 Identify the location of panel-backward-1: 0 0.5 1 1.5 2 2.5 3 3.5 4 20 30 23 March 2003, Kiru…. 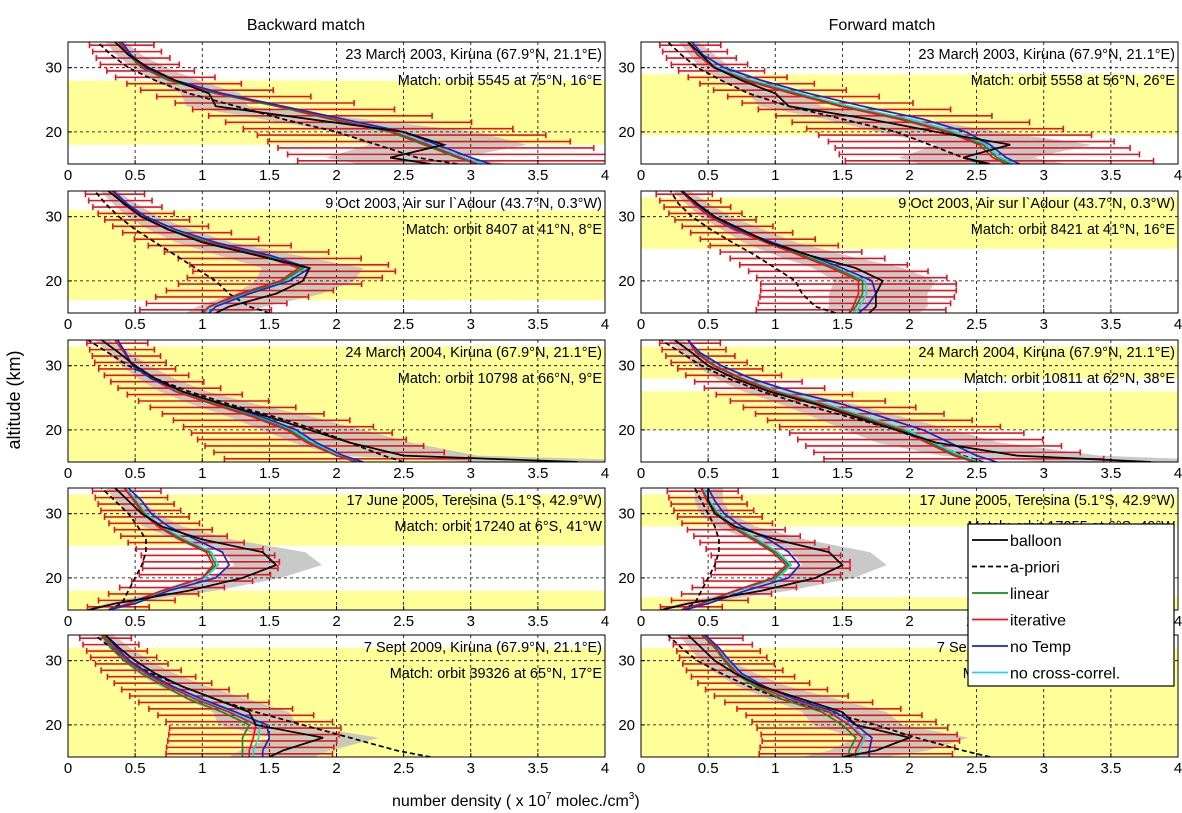
(327, 112).